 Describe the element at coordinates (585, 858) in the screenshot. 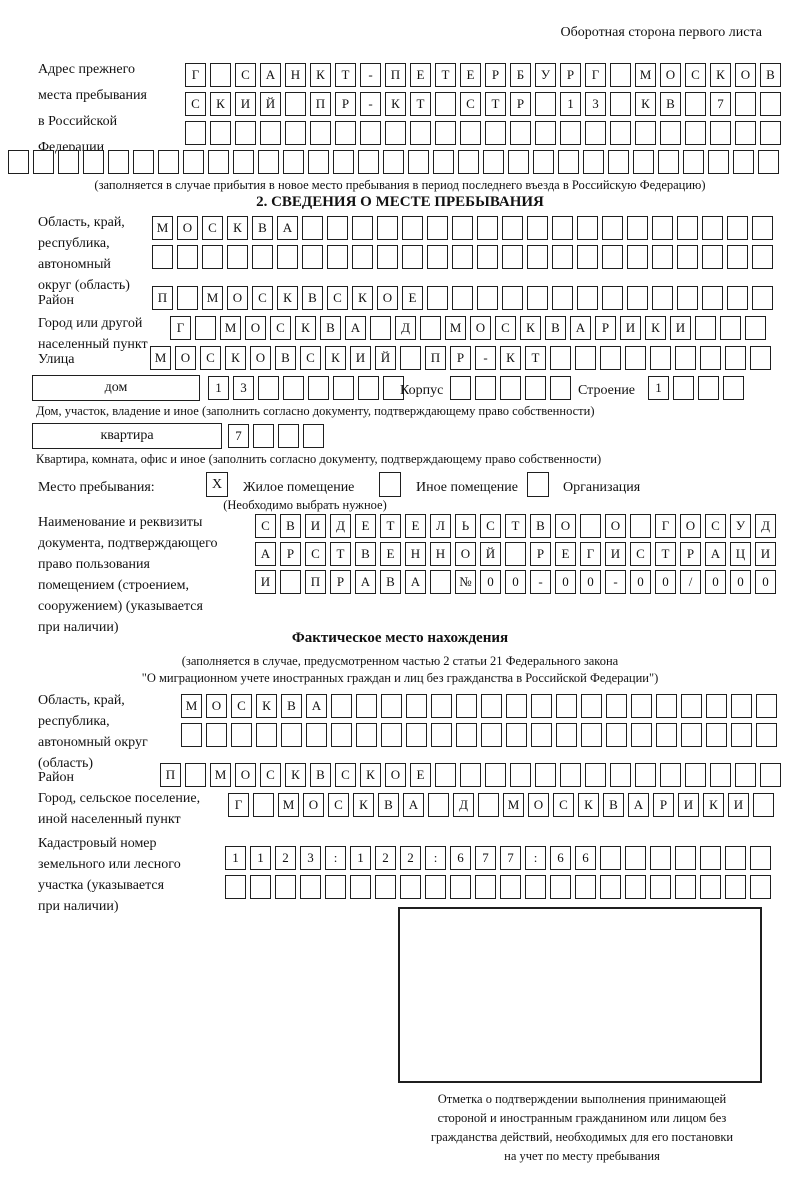

I see `char-cell: 6` at that location.